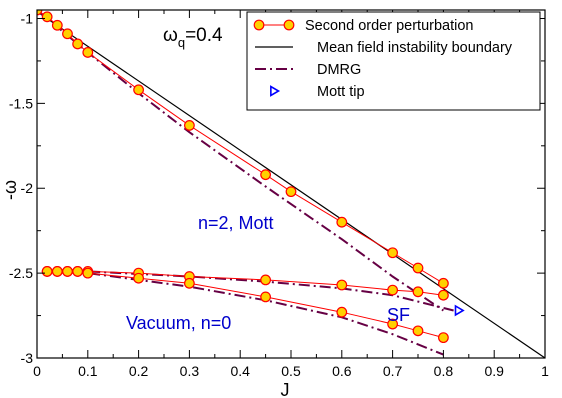 This screenshot has height=398, width=562. I want to click on y-tick-label: -1, so click(27, 18).